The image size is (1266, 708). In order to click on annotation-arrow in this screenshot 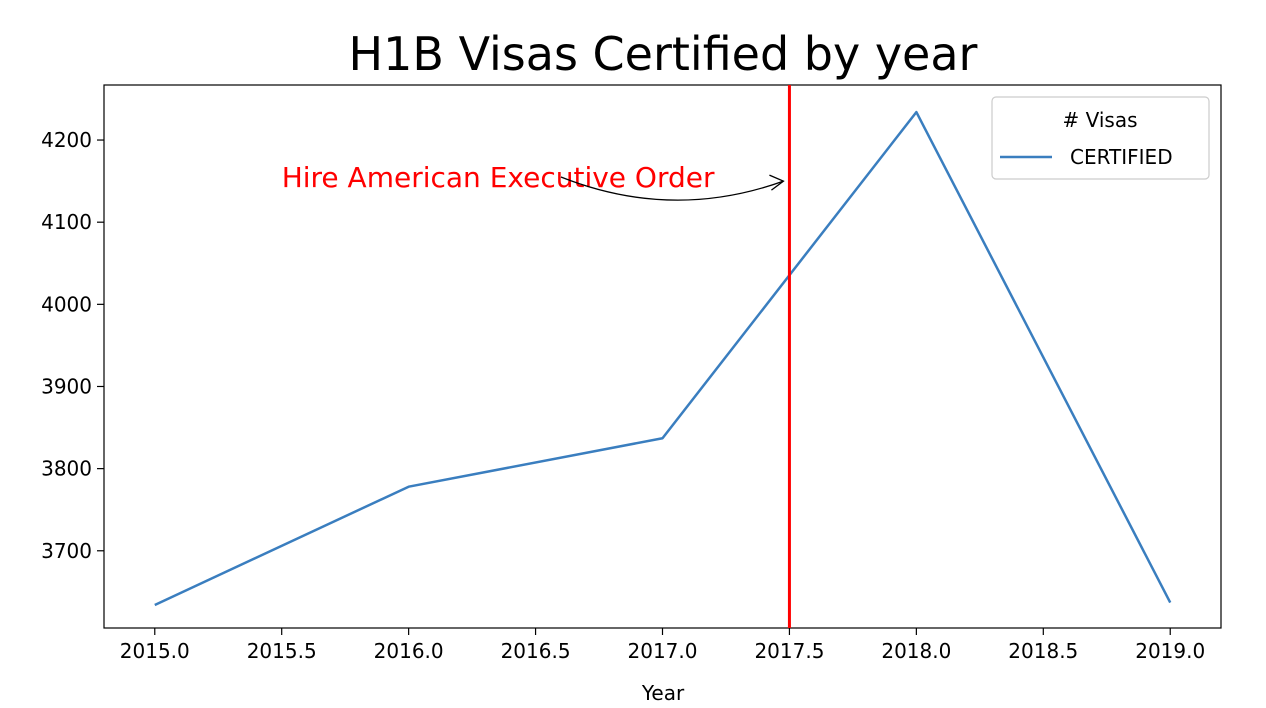, I will do `click(672, 188)`.